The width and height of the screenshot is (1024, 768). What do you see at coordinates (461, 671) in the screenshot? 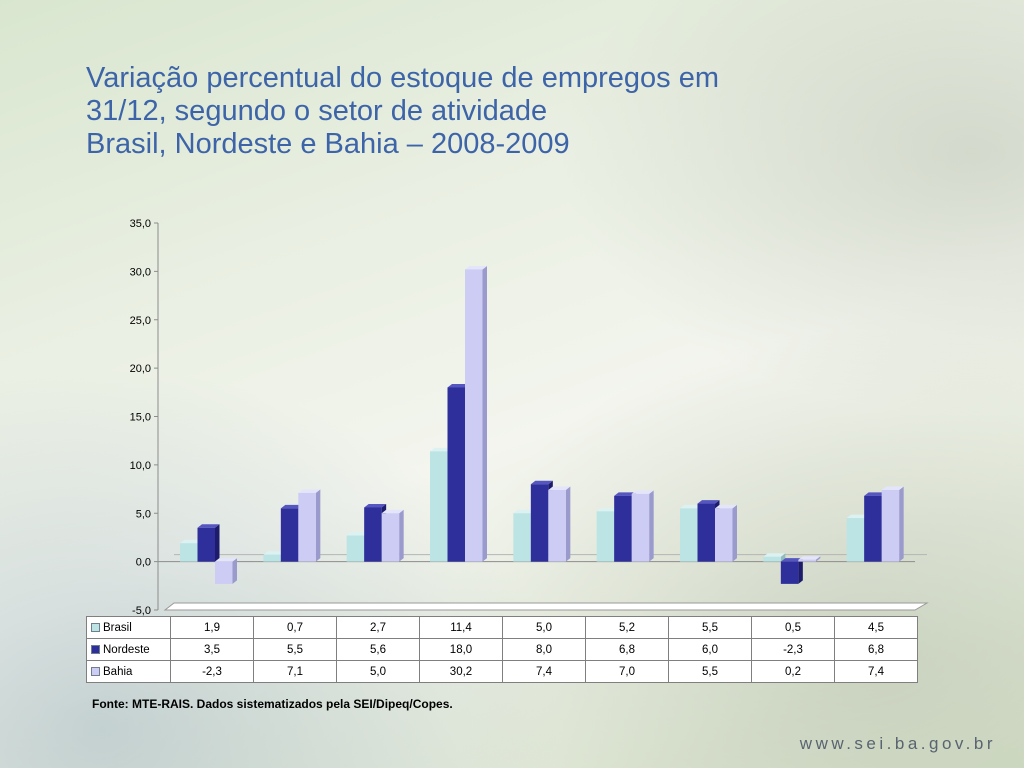
I see `table-cell: 30,2` at bounding box center [461, 671].